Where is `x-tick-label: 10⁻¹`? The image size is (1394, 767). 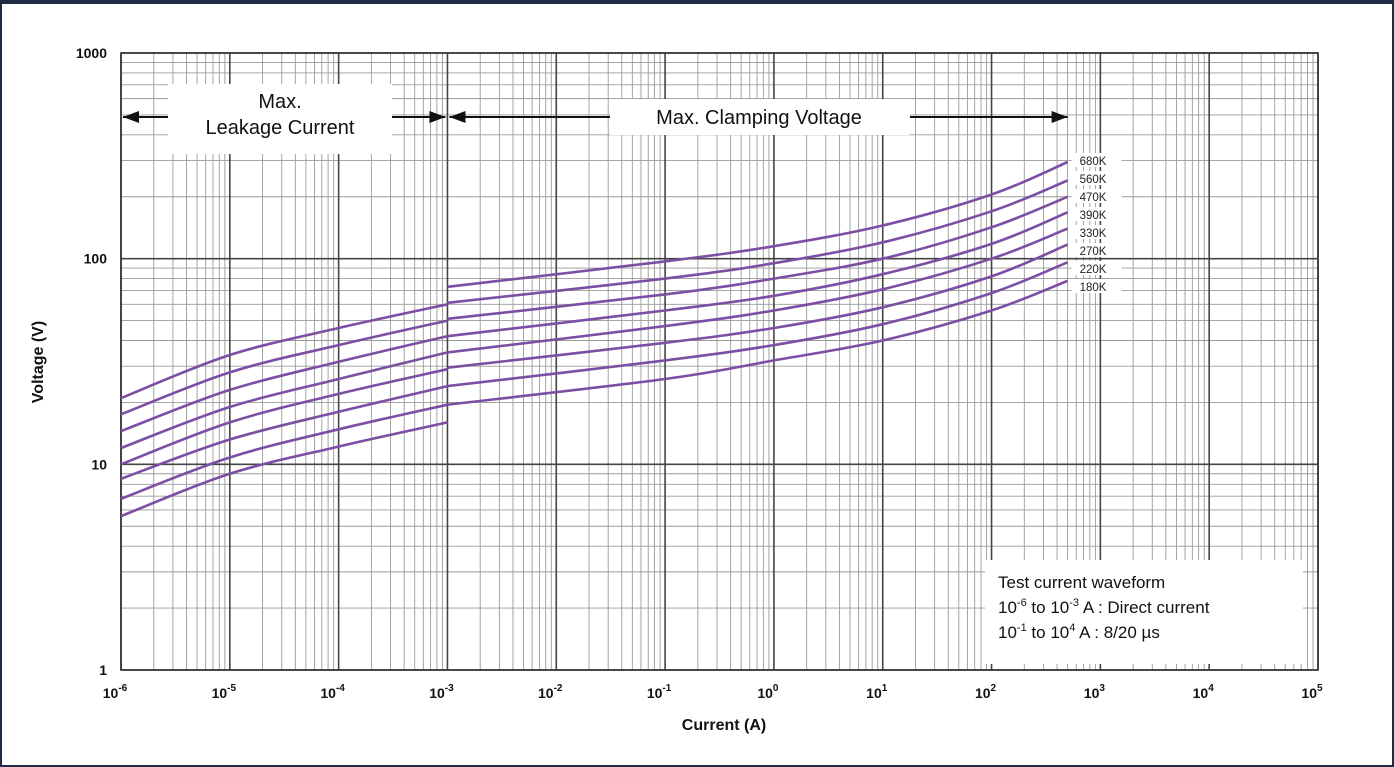
x-tick-label: 10⁻¹ is located at coordinates (659, 692).